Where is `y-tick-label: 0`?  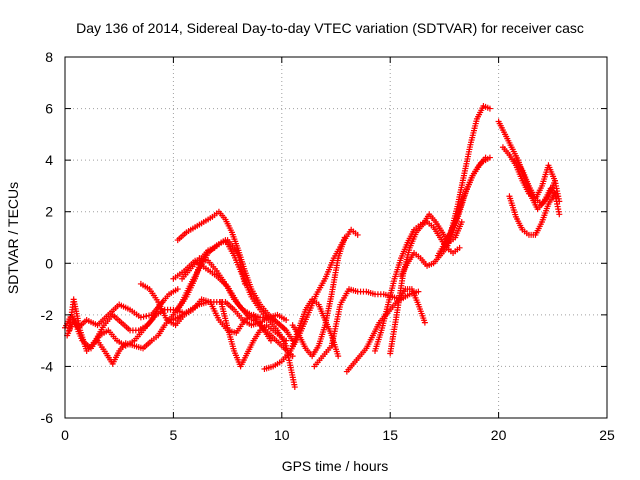 y-tick-label: 0 is located at coordinates (49, 263).